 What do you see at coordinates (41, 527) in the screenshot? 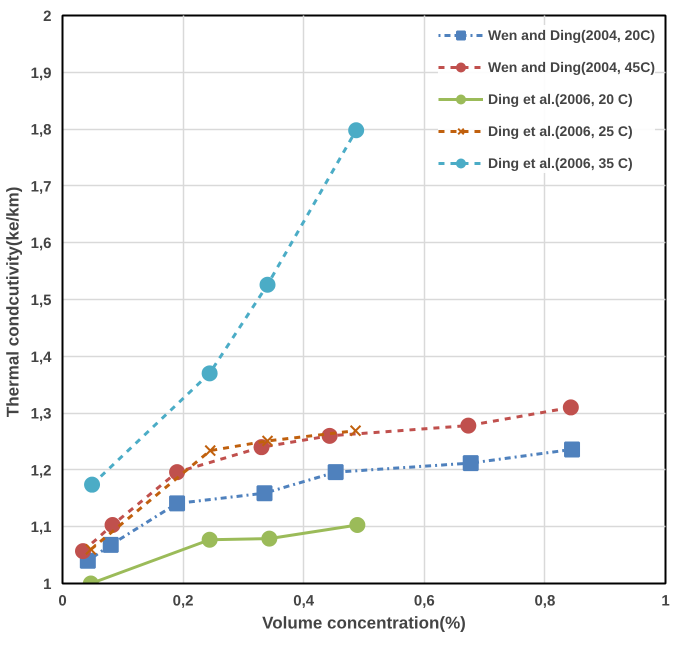
I see `y-tick-label: 1,1` at bounding box center [41, 527].